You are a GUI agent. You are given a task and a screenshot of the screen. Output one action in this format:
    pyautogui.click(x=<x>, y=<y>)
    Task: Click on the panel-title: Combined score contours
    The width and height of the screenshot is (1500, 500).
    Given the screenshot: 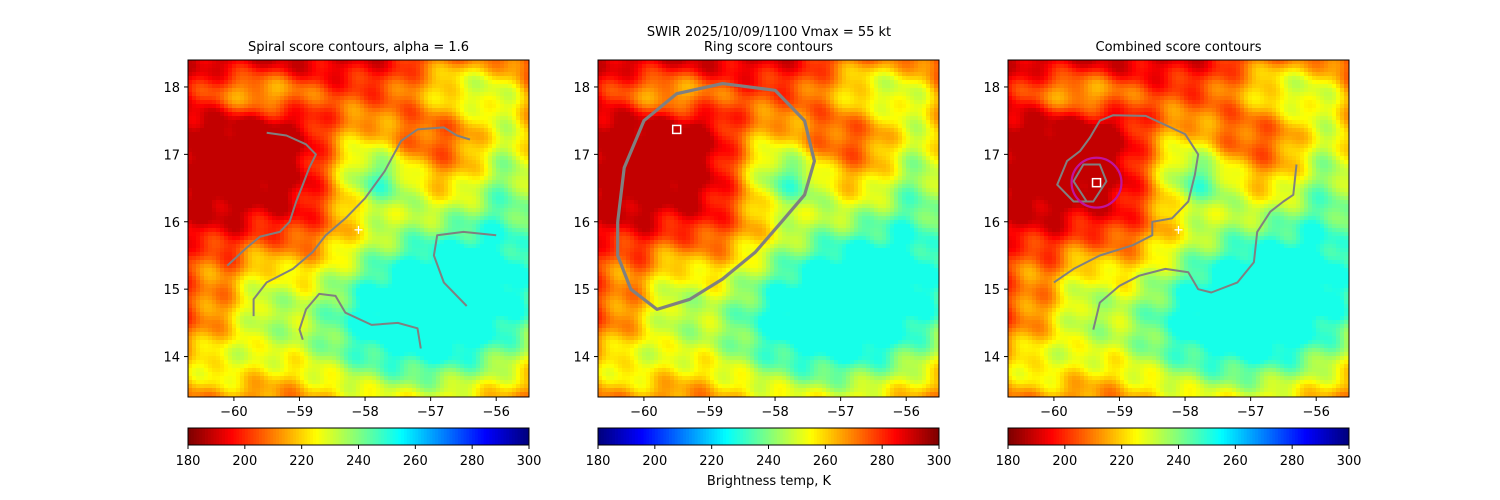 What is the action you would take?
    pyautogui.click(x=1179, y=47)
    